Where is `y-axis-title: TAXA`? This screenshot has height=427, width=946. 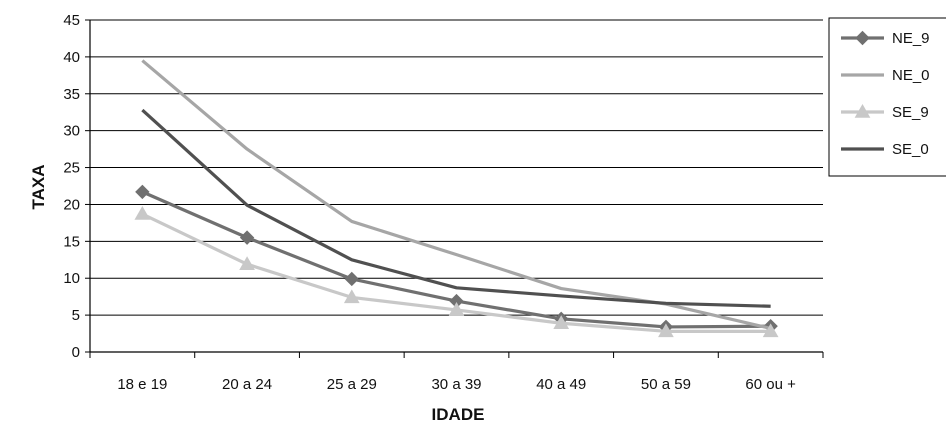
y-axis-title: TAXA is located at coordinates (38, 186).